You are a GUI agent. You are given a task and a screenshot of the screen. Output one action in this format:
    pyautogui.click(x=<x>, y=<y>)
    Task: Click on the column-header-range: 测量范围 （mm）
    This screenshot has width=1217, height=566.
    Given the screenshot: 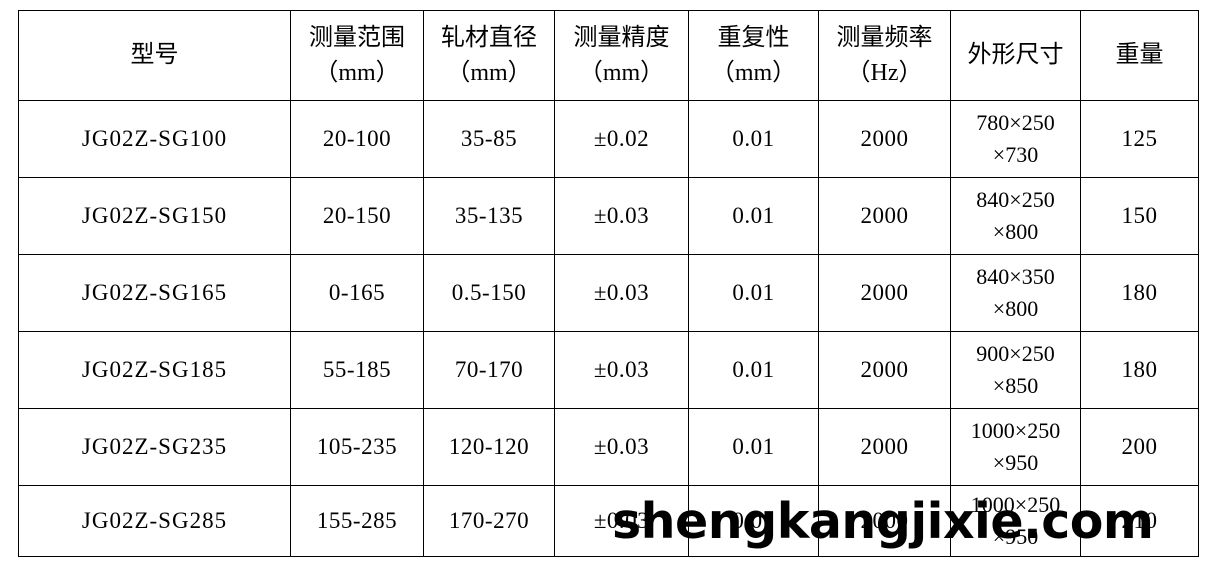 What is the action you would take?
    pyautogui.click(x=357, y=55)
    